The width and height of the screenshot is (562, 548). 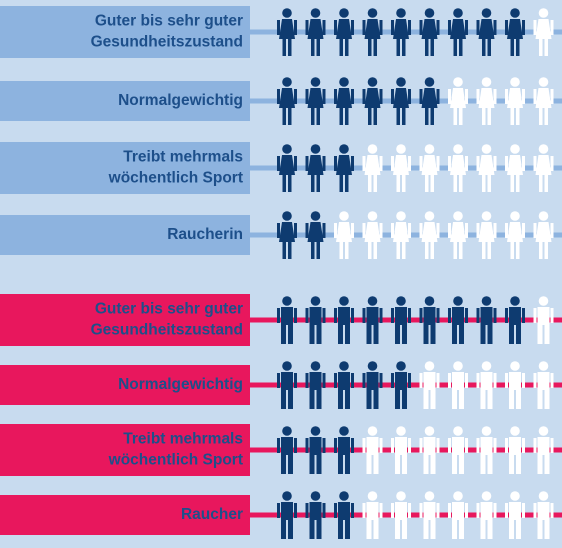 What do you see at coordinates (167, 42) in the screenshot?
I see `row-label: Gesundheitszustand` at bounding box center [167, 42].